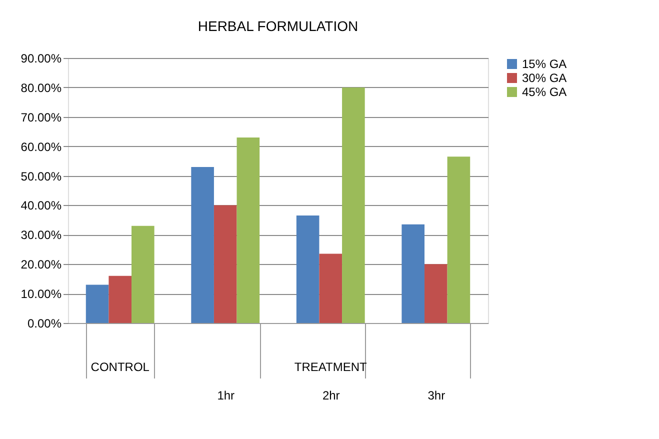 The width and height of the screenshot is (659, 439). Describe the element at coordinates (544, 92) in the screenshot. I see `legend-label: 45% GA` at that location.